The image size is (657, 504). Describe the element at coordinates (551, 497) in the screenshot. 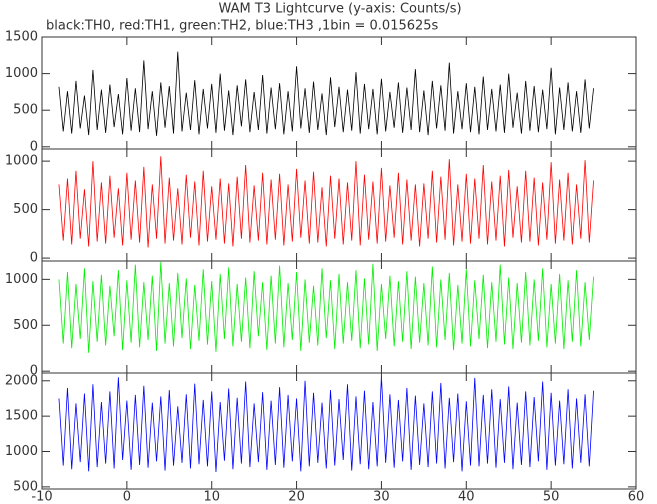

I see `x-tick-label: 50` at that location.